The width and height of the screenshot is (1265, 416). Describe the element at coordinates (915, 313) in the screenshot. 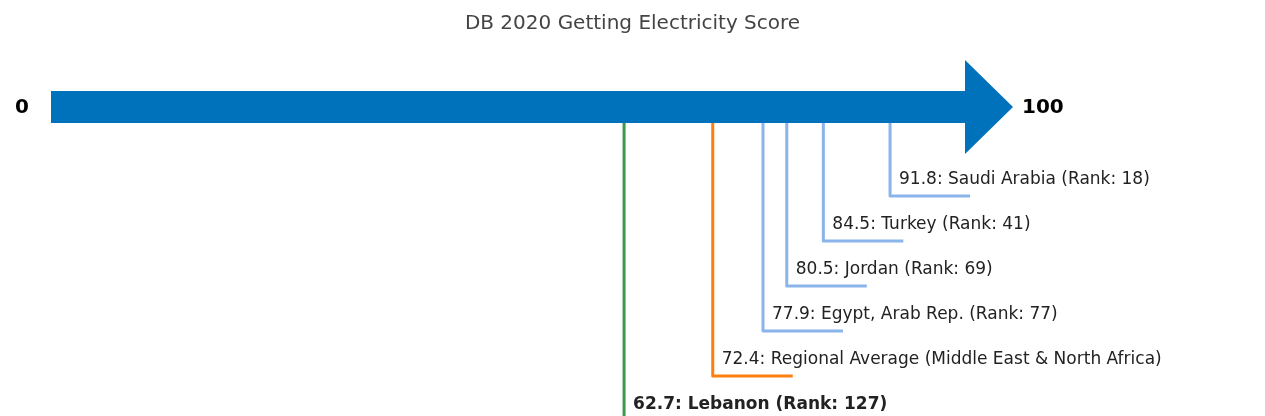

I see `data-label: 77.9: Egypt, Arab Rep. (Rank: 77)` at that location.